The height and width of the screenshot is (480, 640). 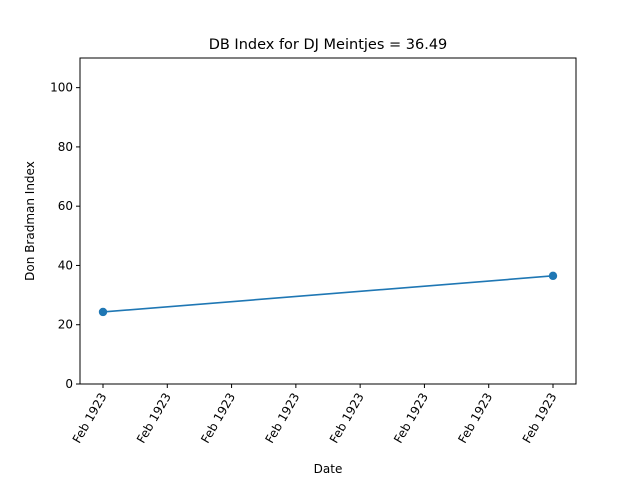 I want to click on y-tick-label: 60, so click(x=65, y=206).